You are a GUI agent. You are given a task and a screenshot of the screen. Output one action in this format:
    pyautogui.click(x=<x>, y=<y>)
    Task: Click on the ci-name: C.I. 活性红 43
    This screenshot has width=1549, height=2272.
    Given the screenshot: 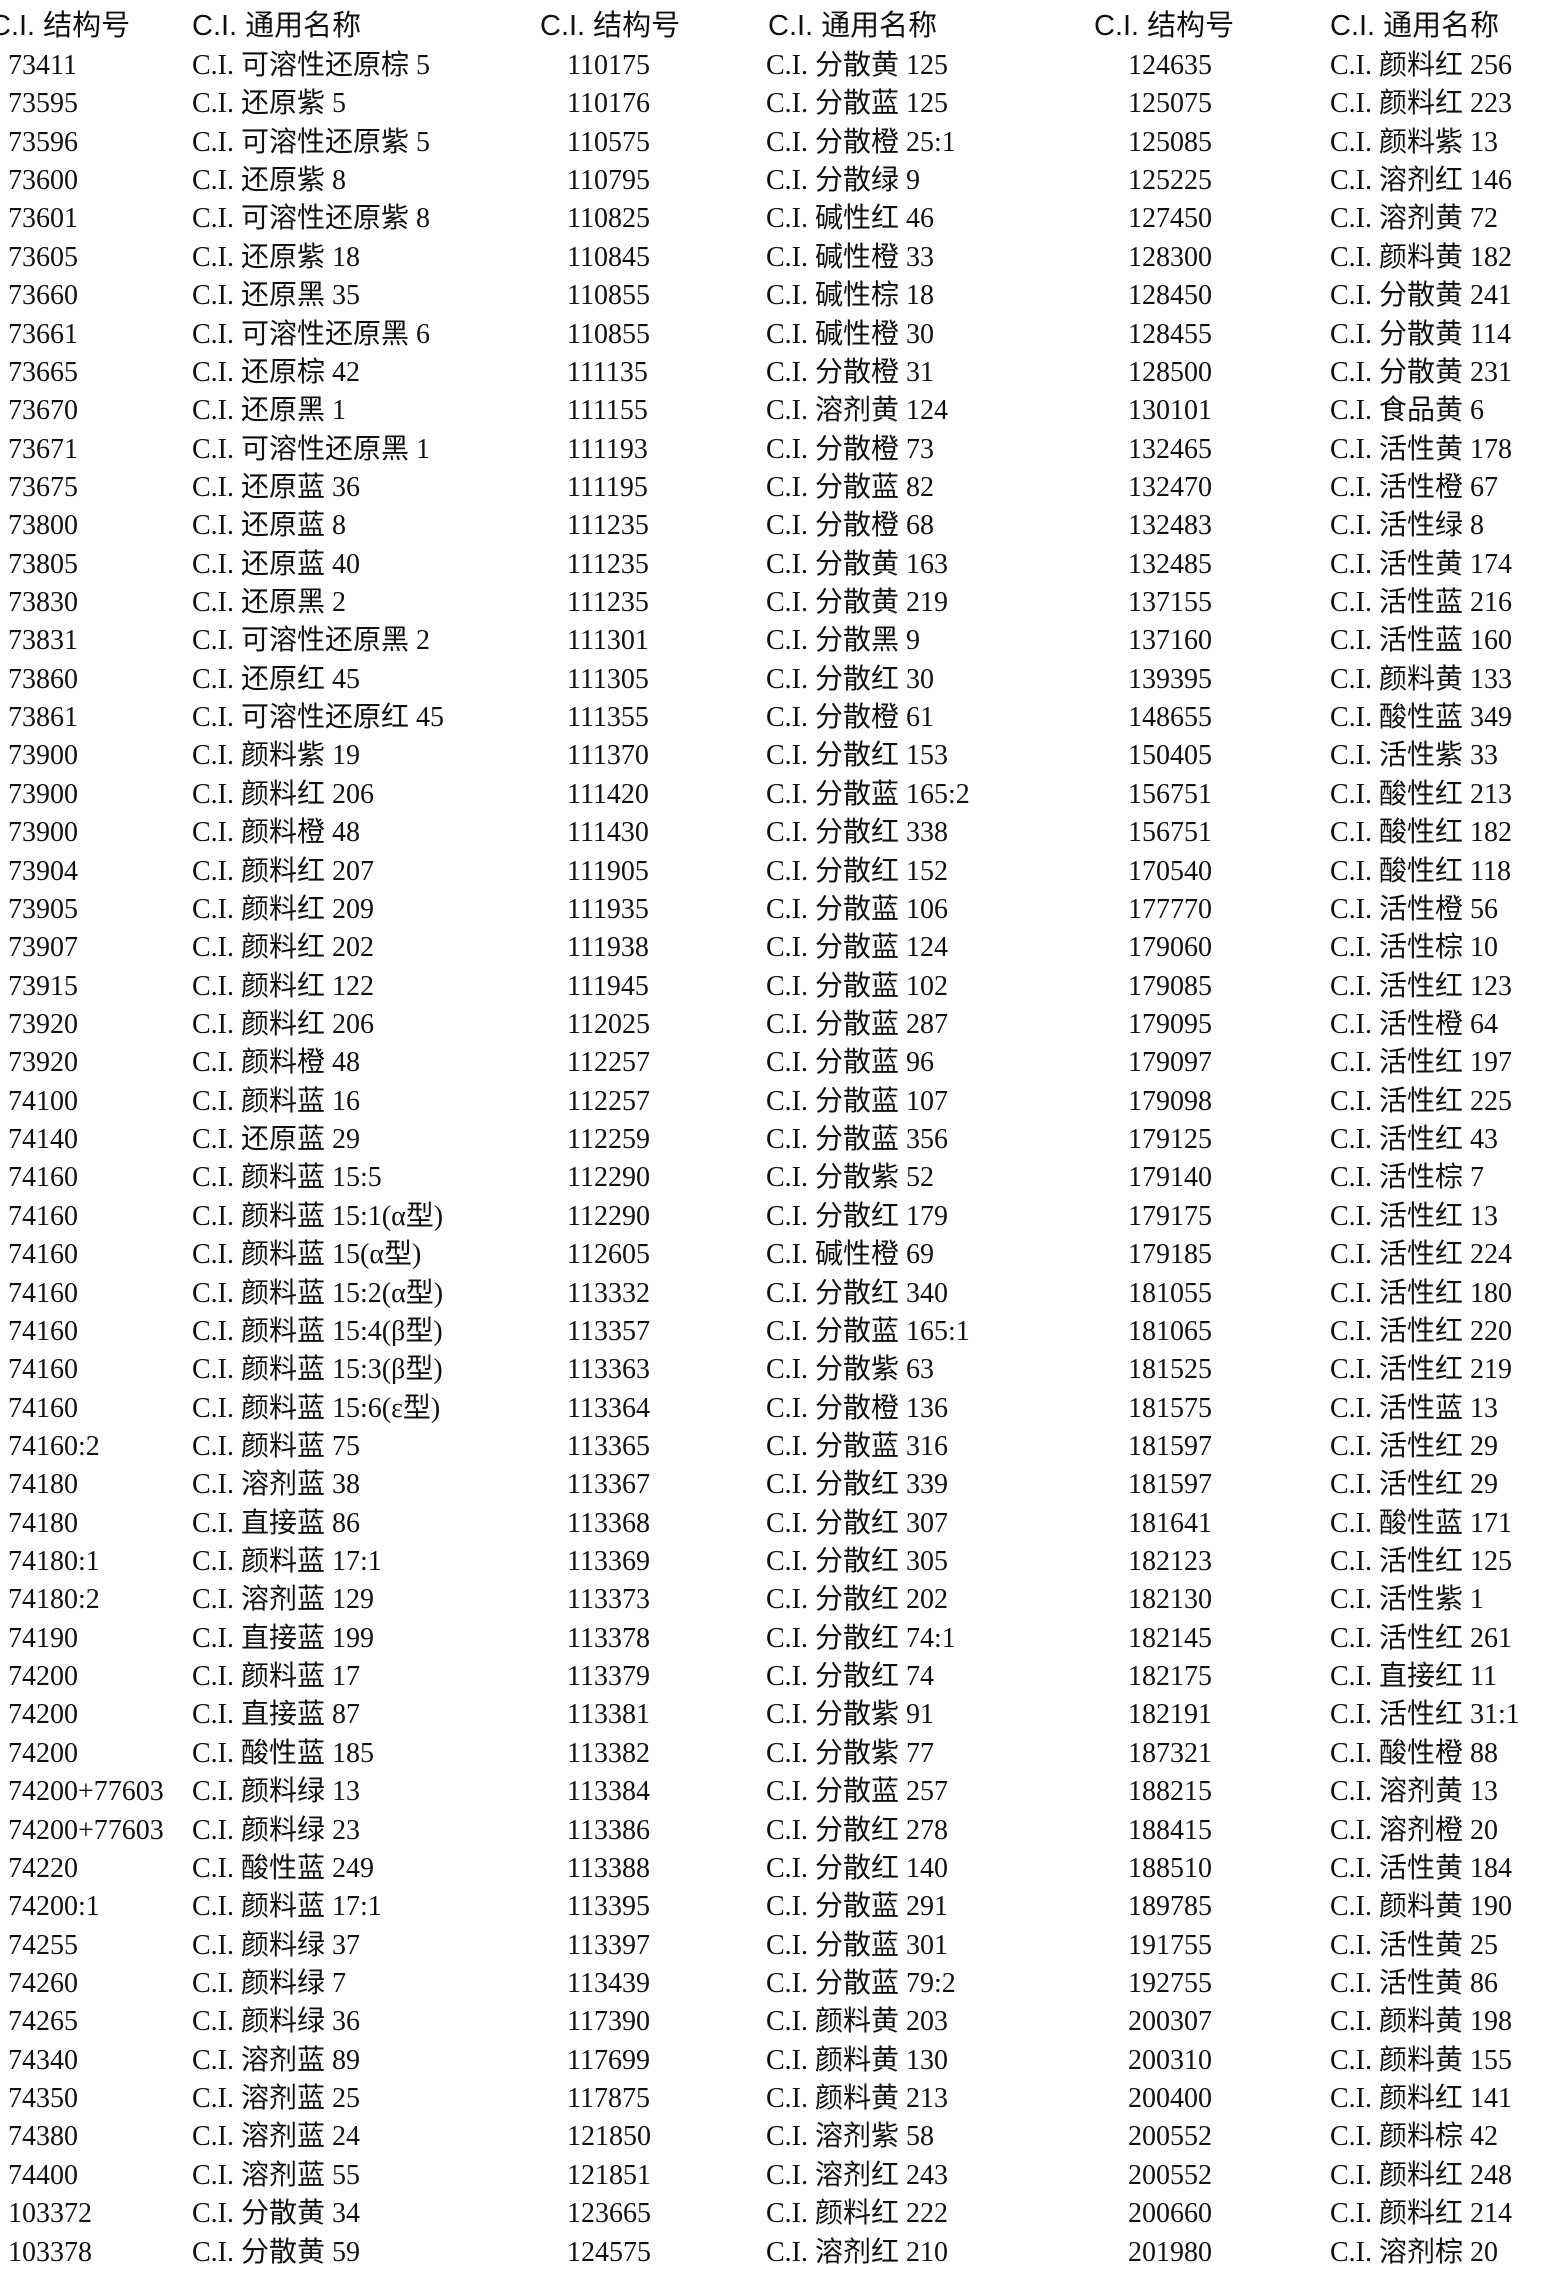 What is the action you would take?
    pyautogui.click(x=1414, y=1140)
    